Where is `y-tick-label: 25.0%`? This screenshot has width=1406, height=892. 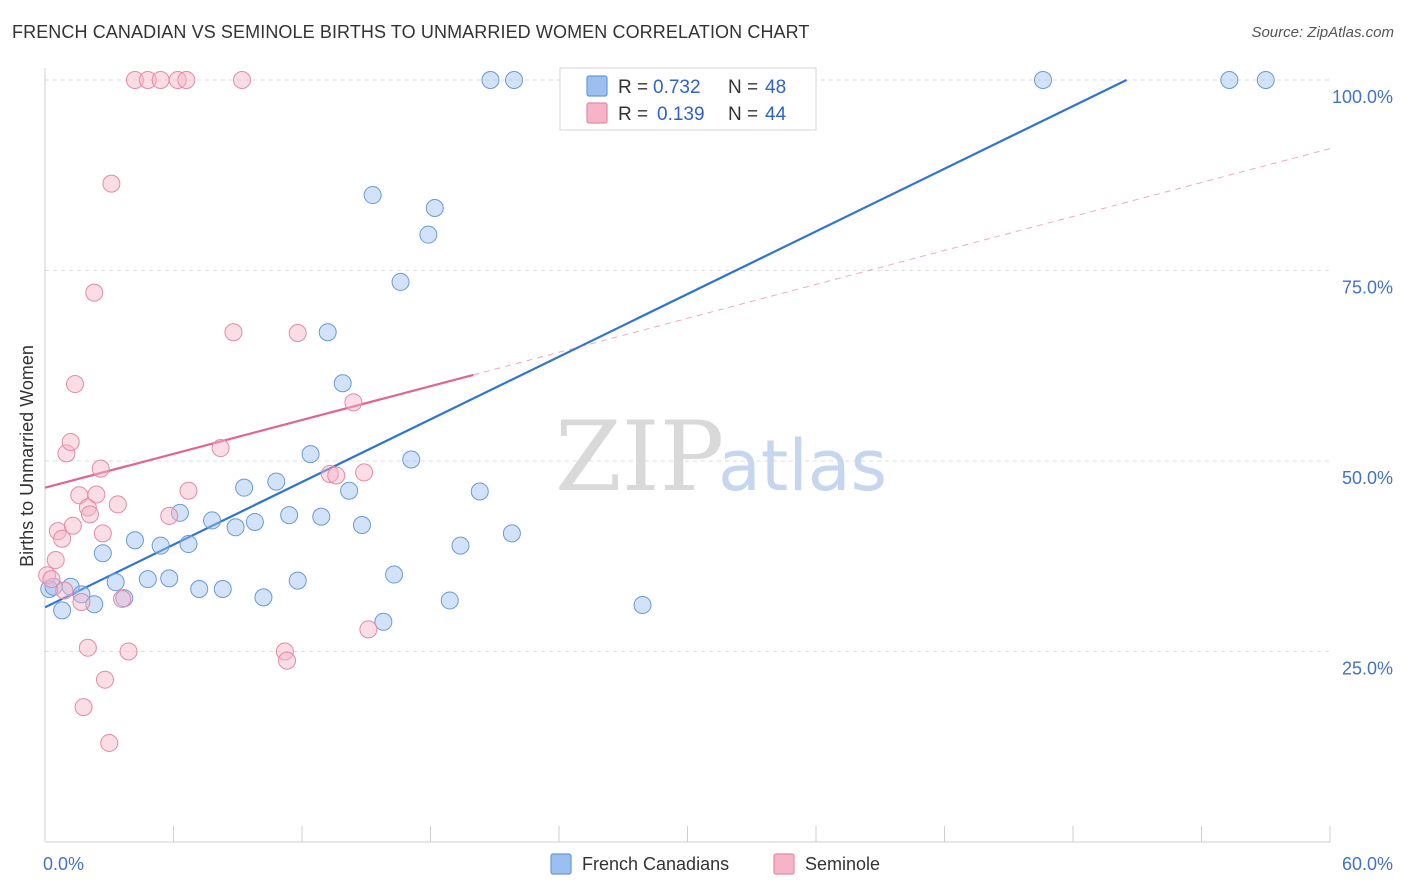
y-tick-label: 25.0% is located at coordinates (1367, 669).